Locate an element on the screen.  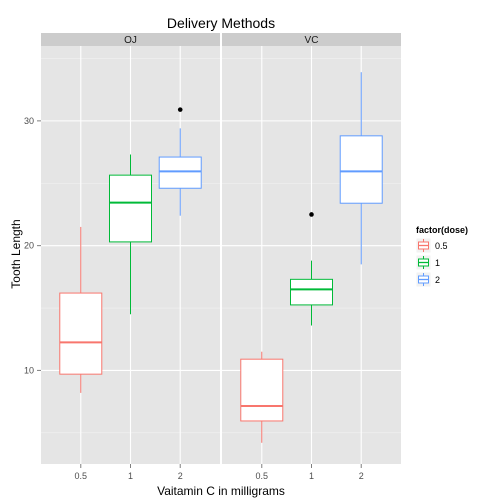
legend-title: factor(dose) is located at coordinates (442, 230).